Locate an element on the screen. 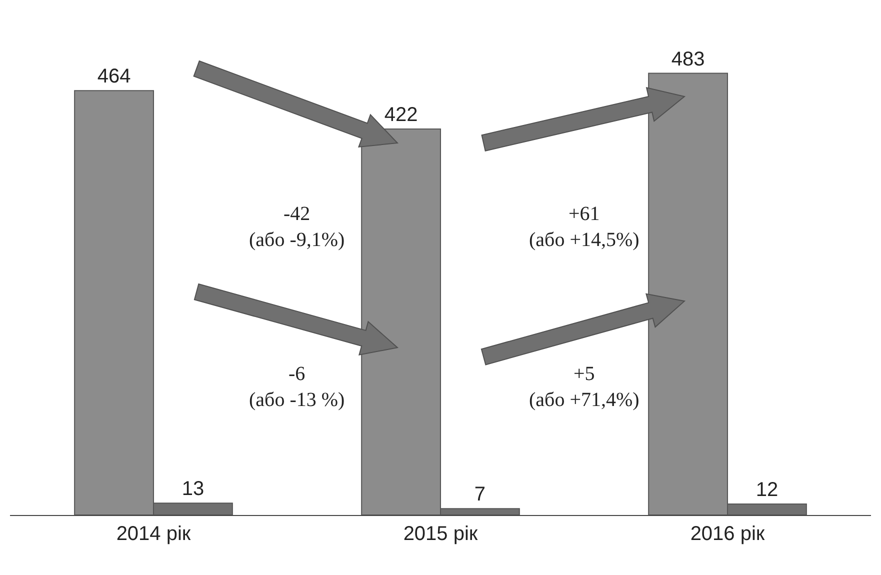 This screenshot has height=575, width=881. x-tick-label: 2015 рік is located at coordinates (440, 534).